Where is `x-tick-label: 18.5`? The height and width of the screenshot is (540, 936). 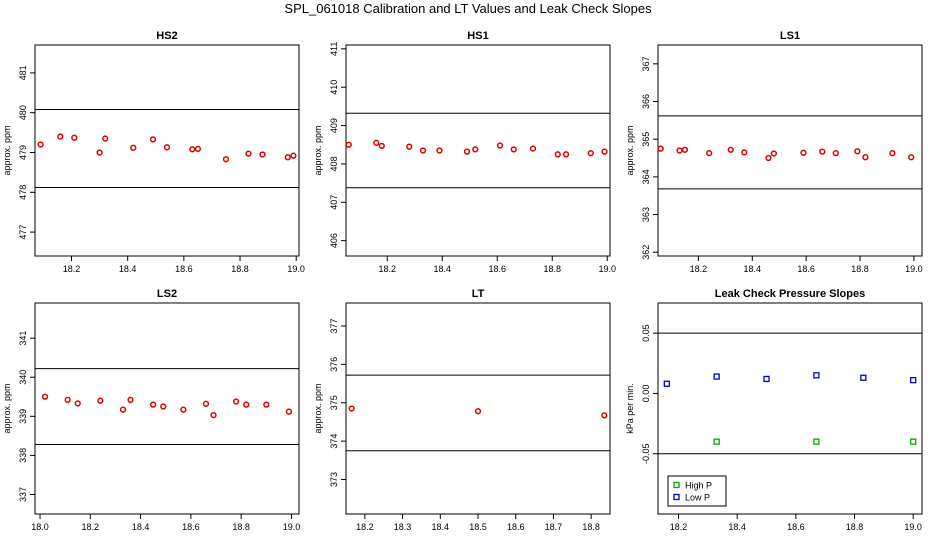
x-tick-label: 18.5 is located at coordinates (478, 527).